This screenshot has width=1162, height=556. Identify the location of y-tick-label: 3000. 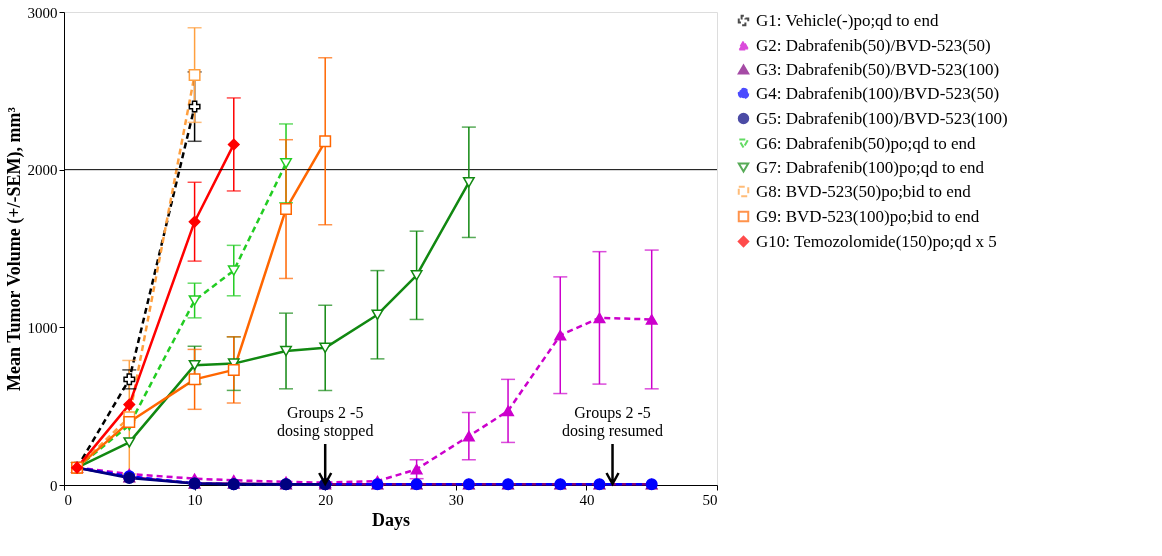
(42, 12).